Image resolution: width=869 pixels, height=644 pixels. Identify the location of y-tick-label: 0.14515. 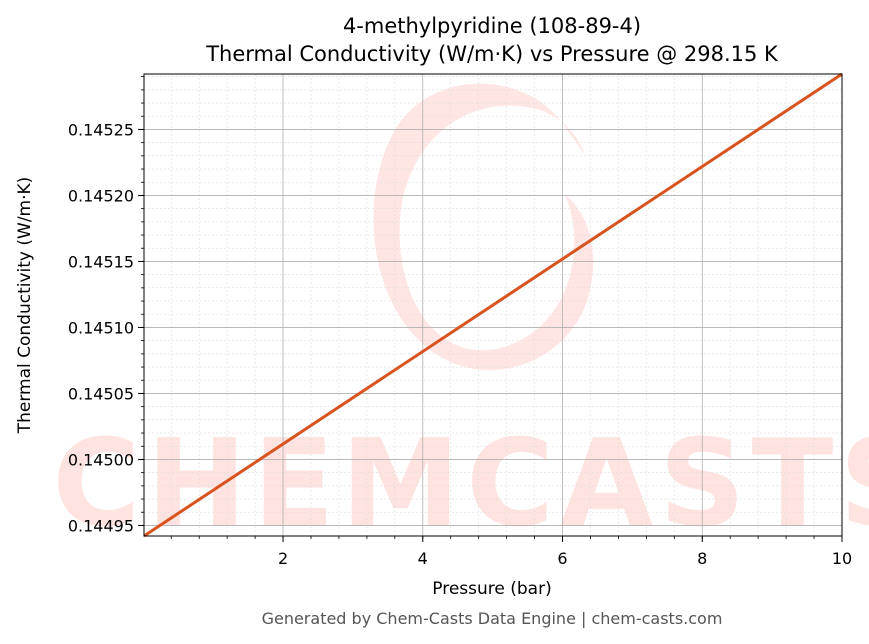
(101, 261).